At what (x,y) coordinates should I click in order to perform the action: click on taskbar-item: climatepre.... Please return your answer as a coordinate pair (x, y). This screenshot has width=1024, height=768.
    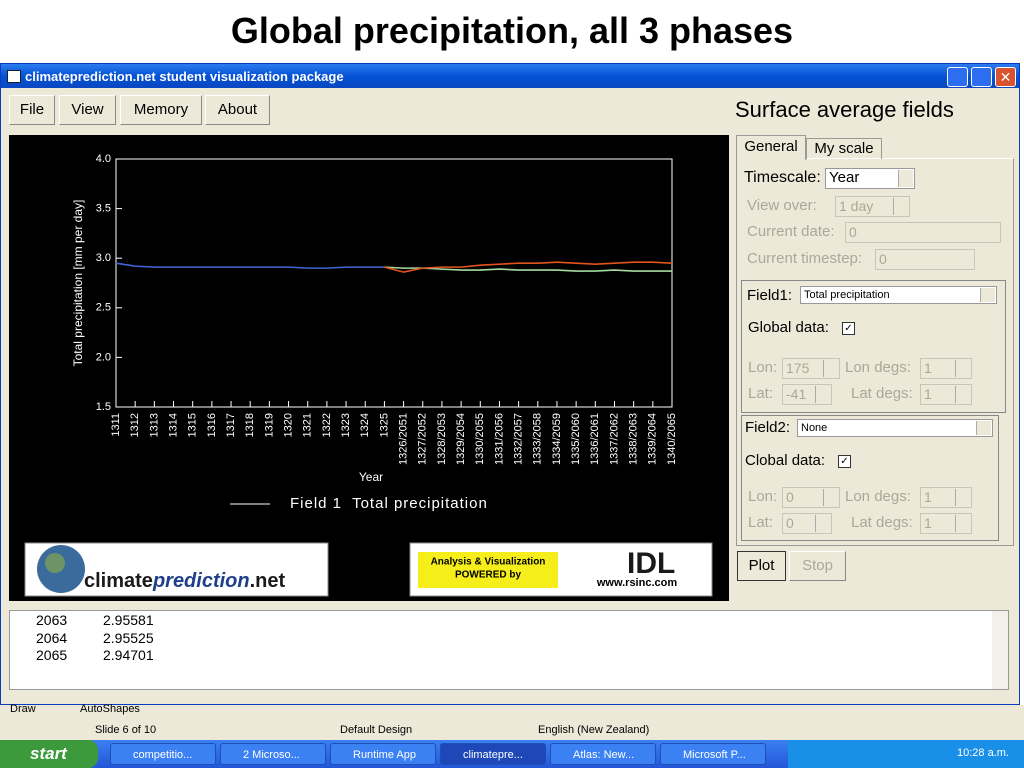
    Looking at the image, I should click on (493, 754).